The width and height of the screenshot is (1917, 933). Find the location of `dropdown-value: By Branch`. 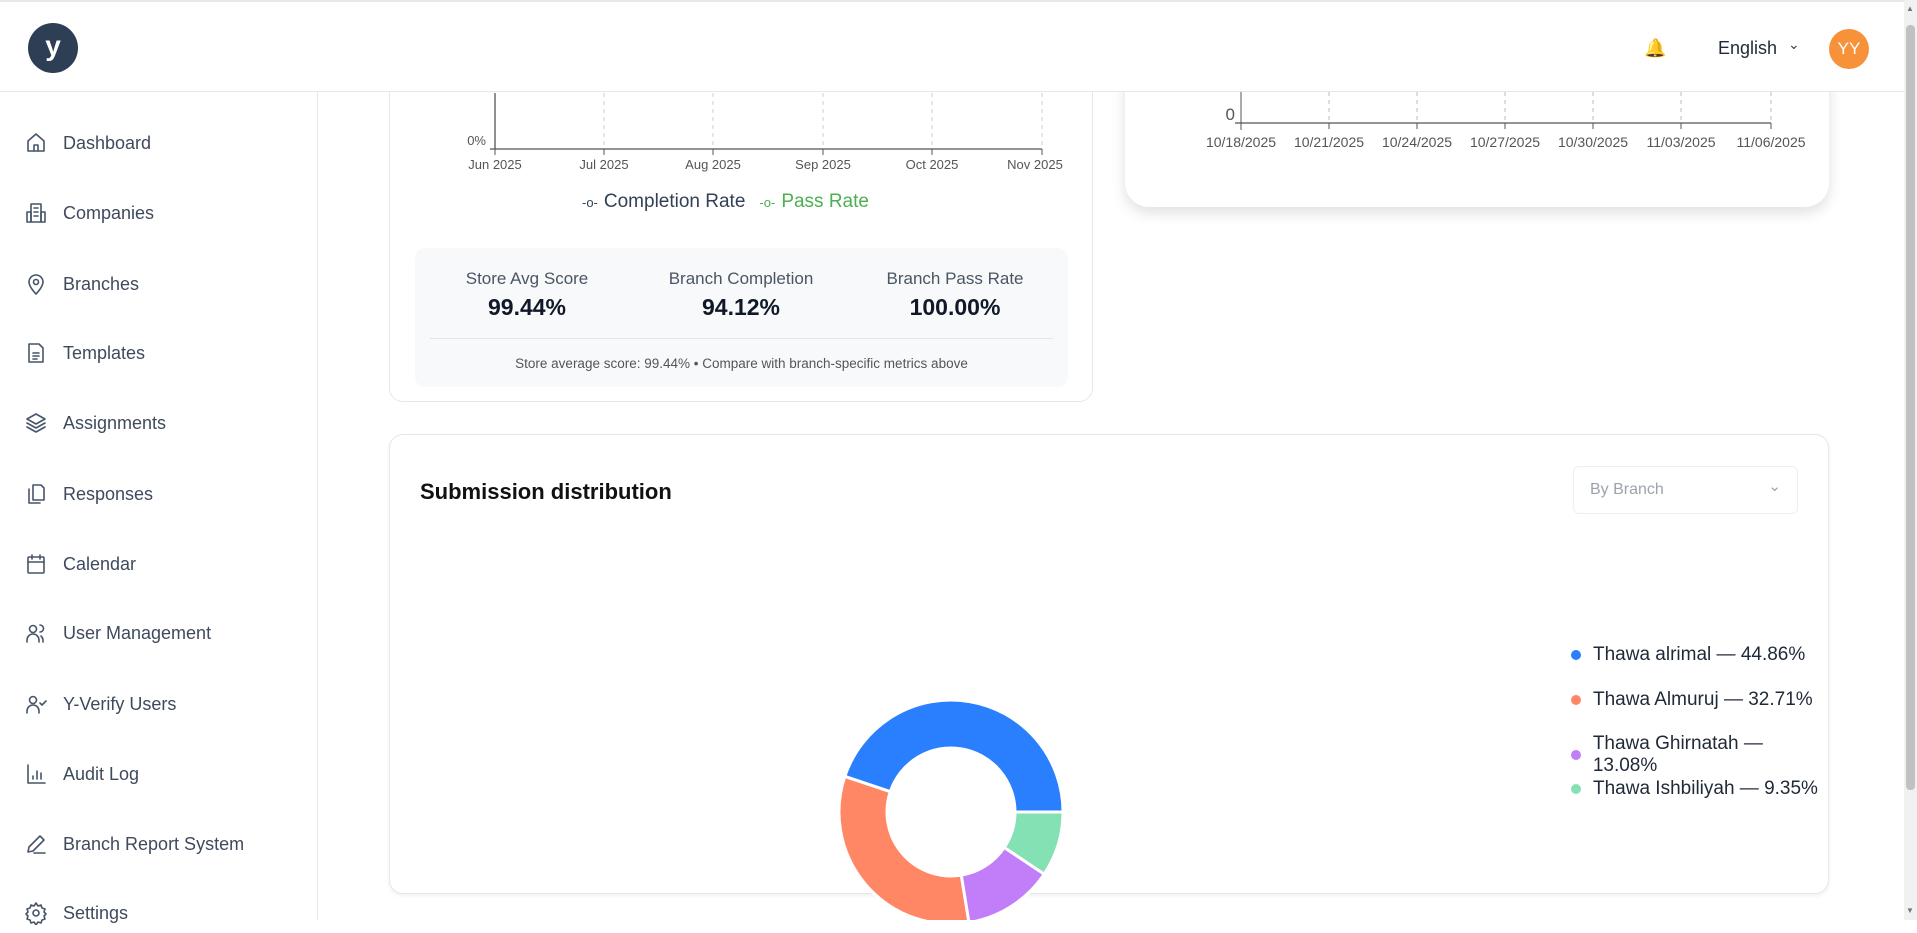

dropdown-value: By Branch is located at coordinates (1627, 489).